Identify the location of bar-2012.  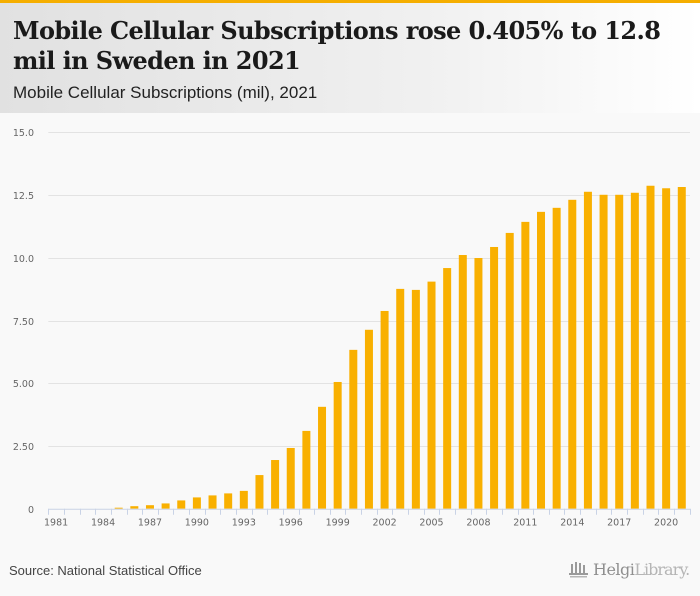
(541, 360).